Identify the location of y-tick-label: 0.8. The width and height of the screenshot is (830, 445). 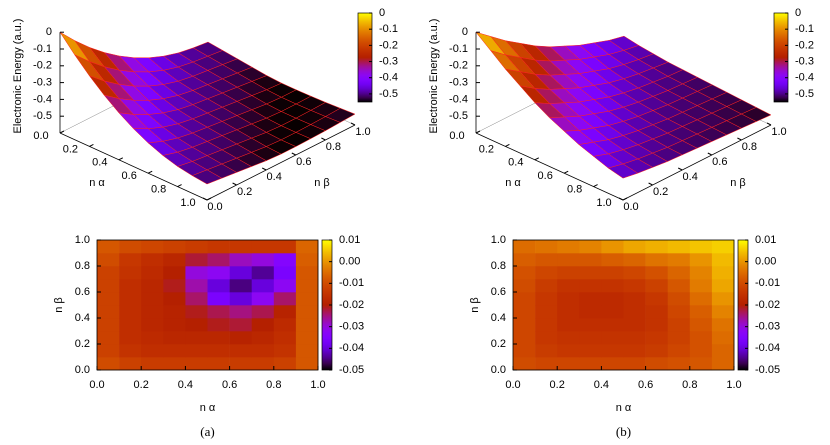
(82, 266).